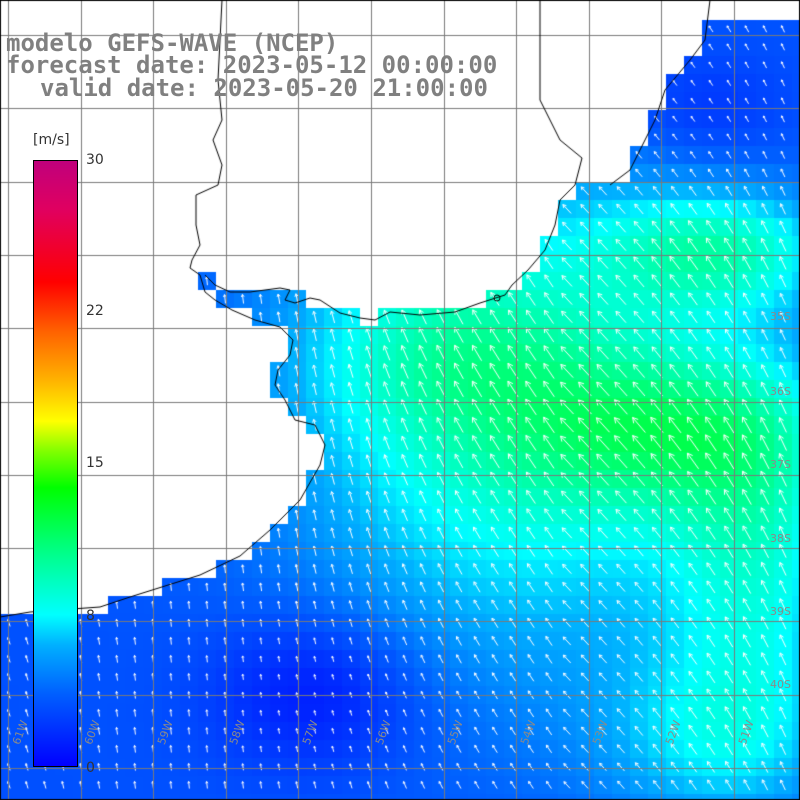 Image resolution: width=800 pixels, height=800 pixels. What do you see at coordinates (95, 463) in the screenshot?
I see `colorbar-tick: 15` at bounding box center [95, 463].